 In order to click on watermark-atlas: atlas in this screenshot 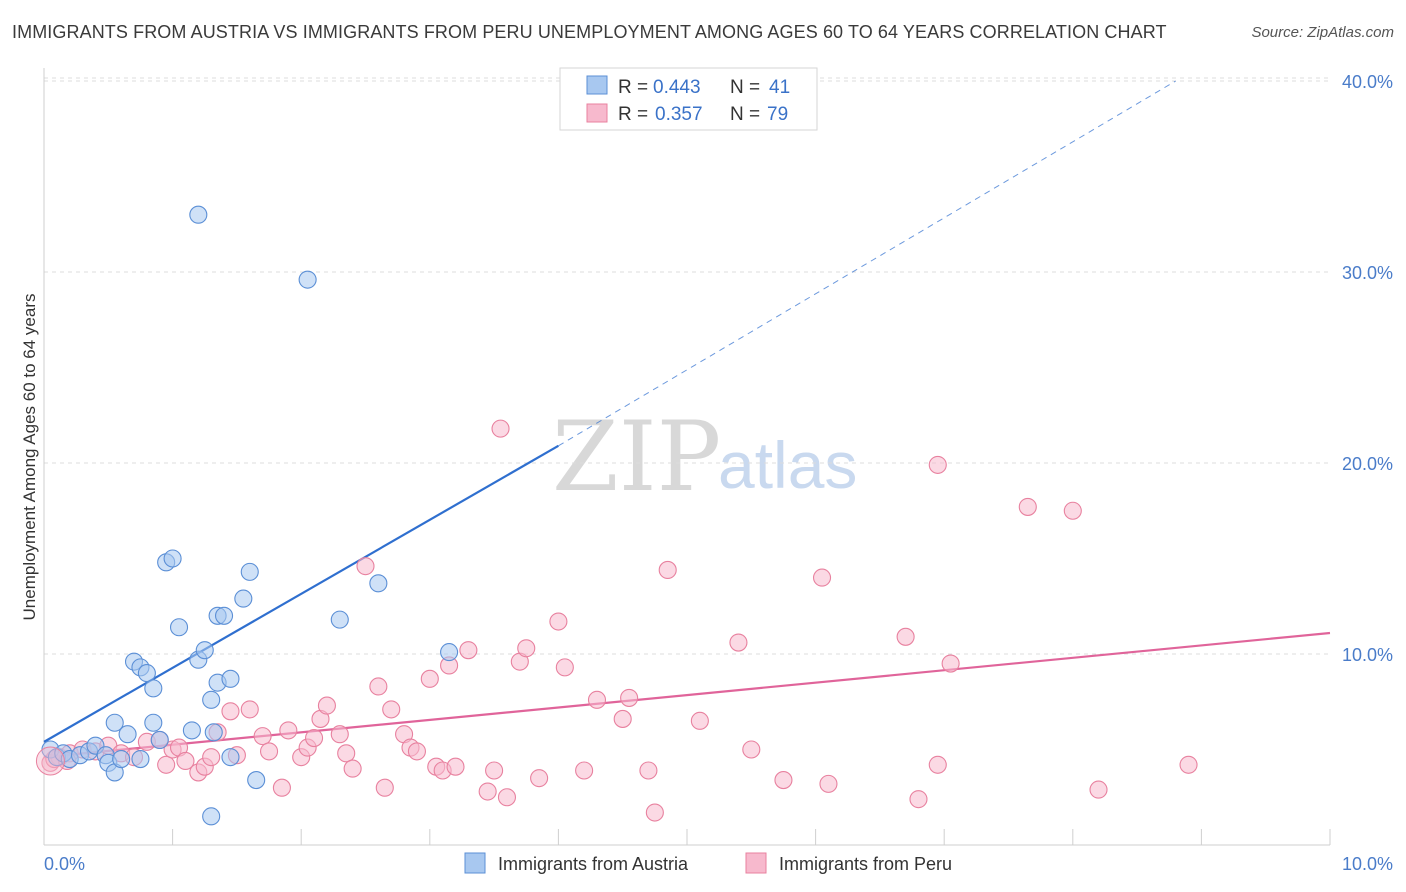, I will do `click(787, 465)`.